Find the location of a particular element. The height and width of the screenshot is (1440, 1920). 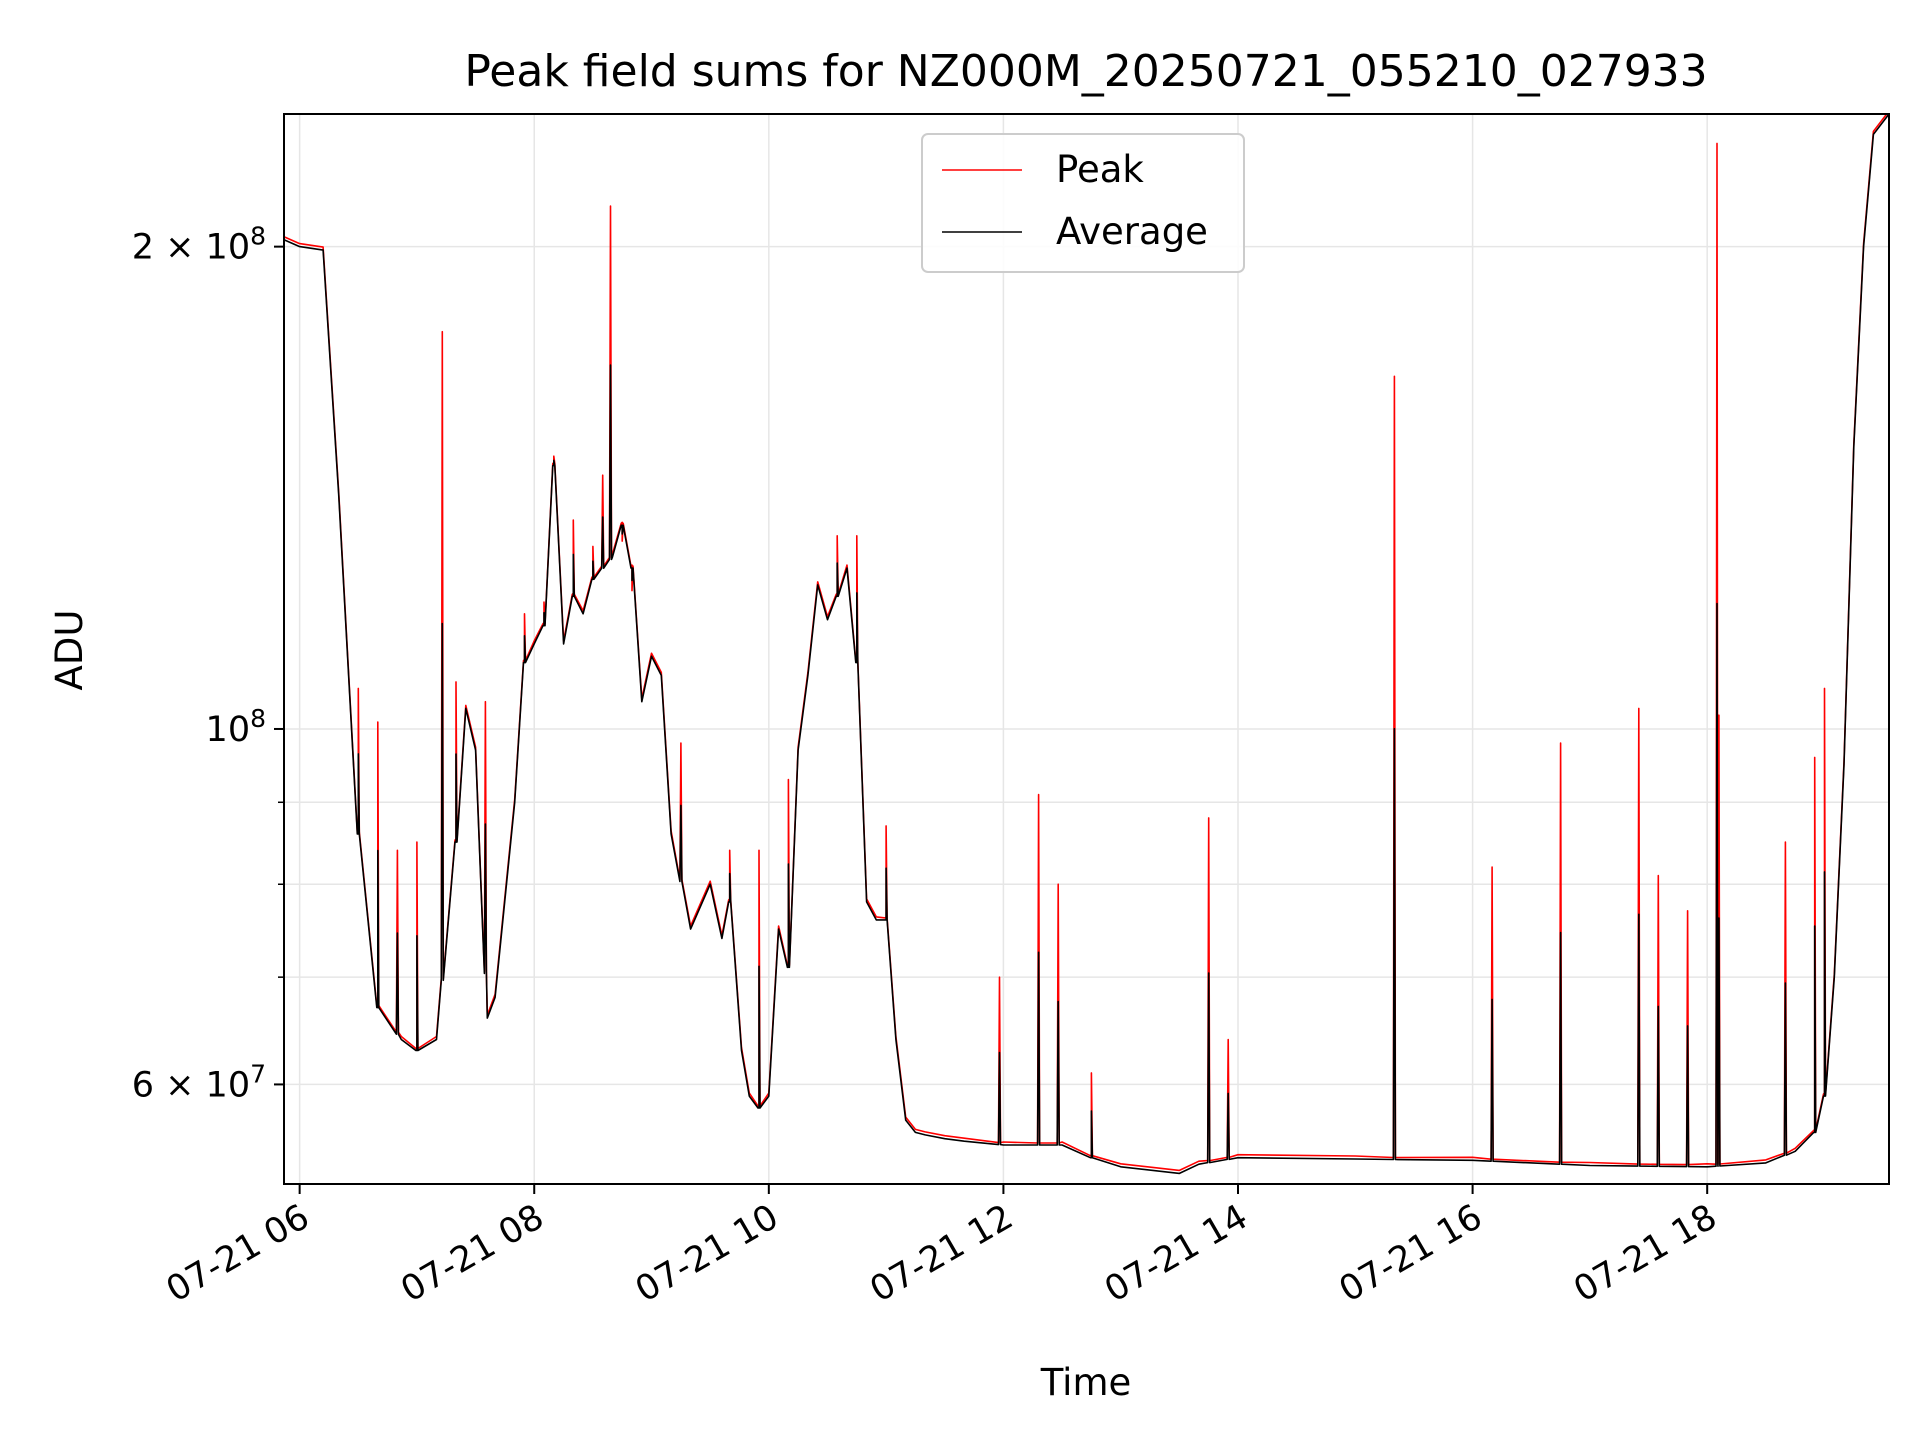

y-tick-label: 2 × 108 is located at coordinates (199, 245).